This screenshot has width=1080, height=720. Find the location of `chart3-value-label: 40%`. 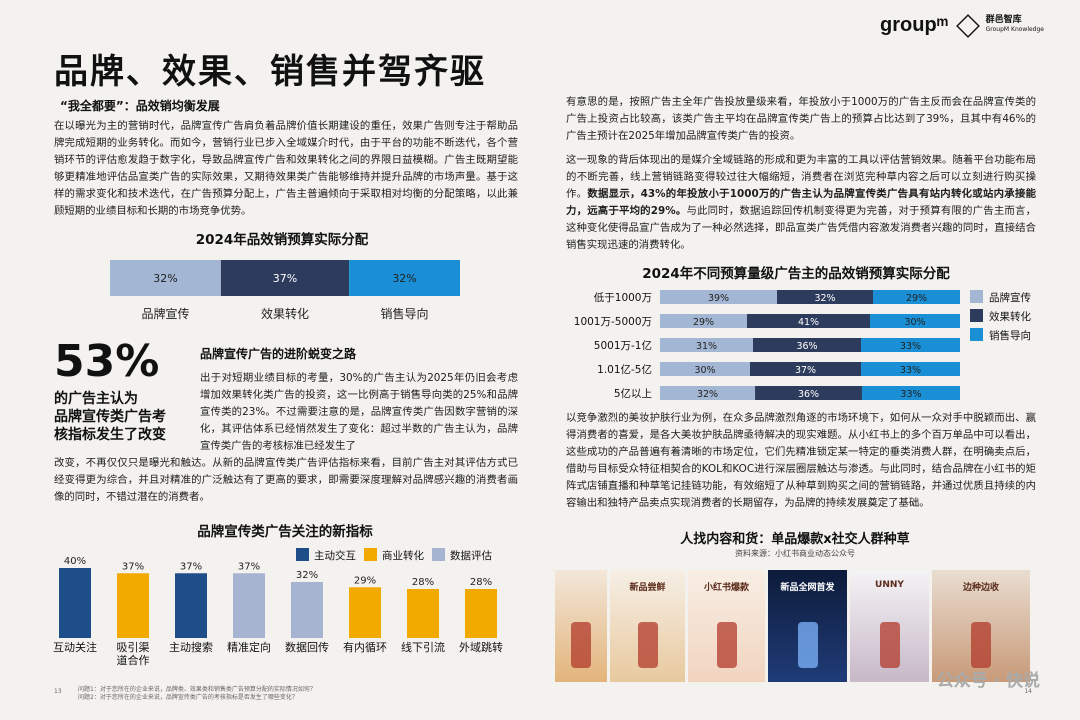

chart3-value-label: 40% is located at coordinates (75, 561).